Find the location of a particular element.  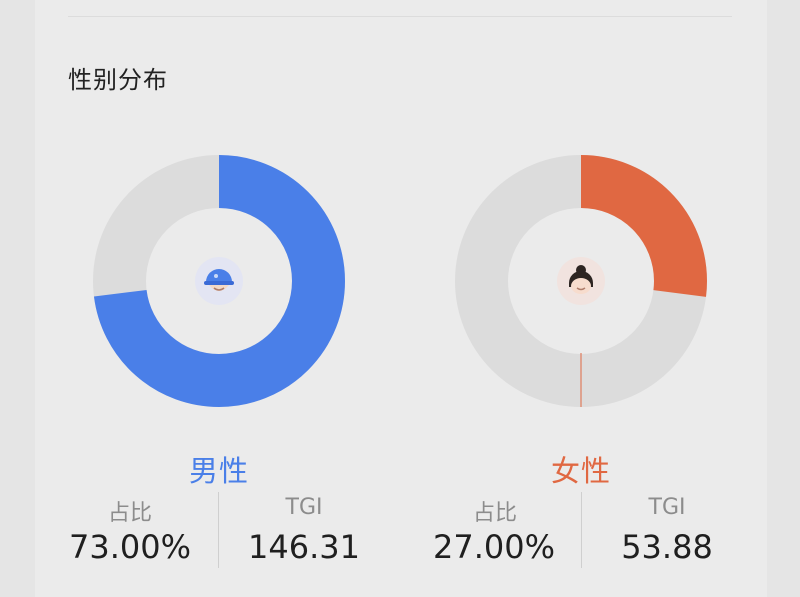

male-tgi-label: TGI is located at coordinates (304, 507).